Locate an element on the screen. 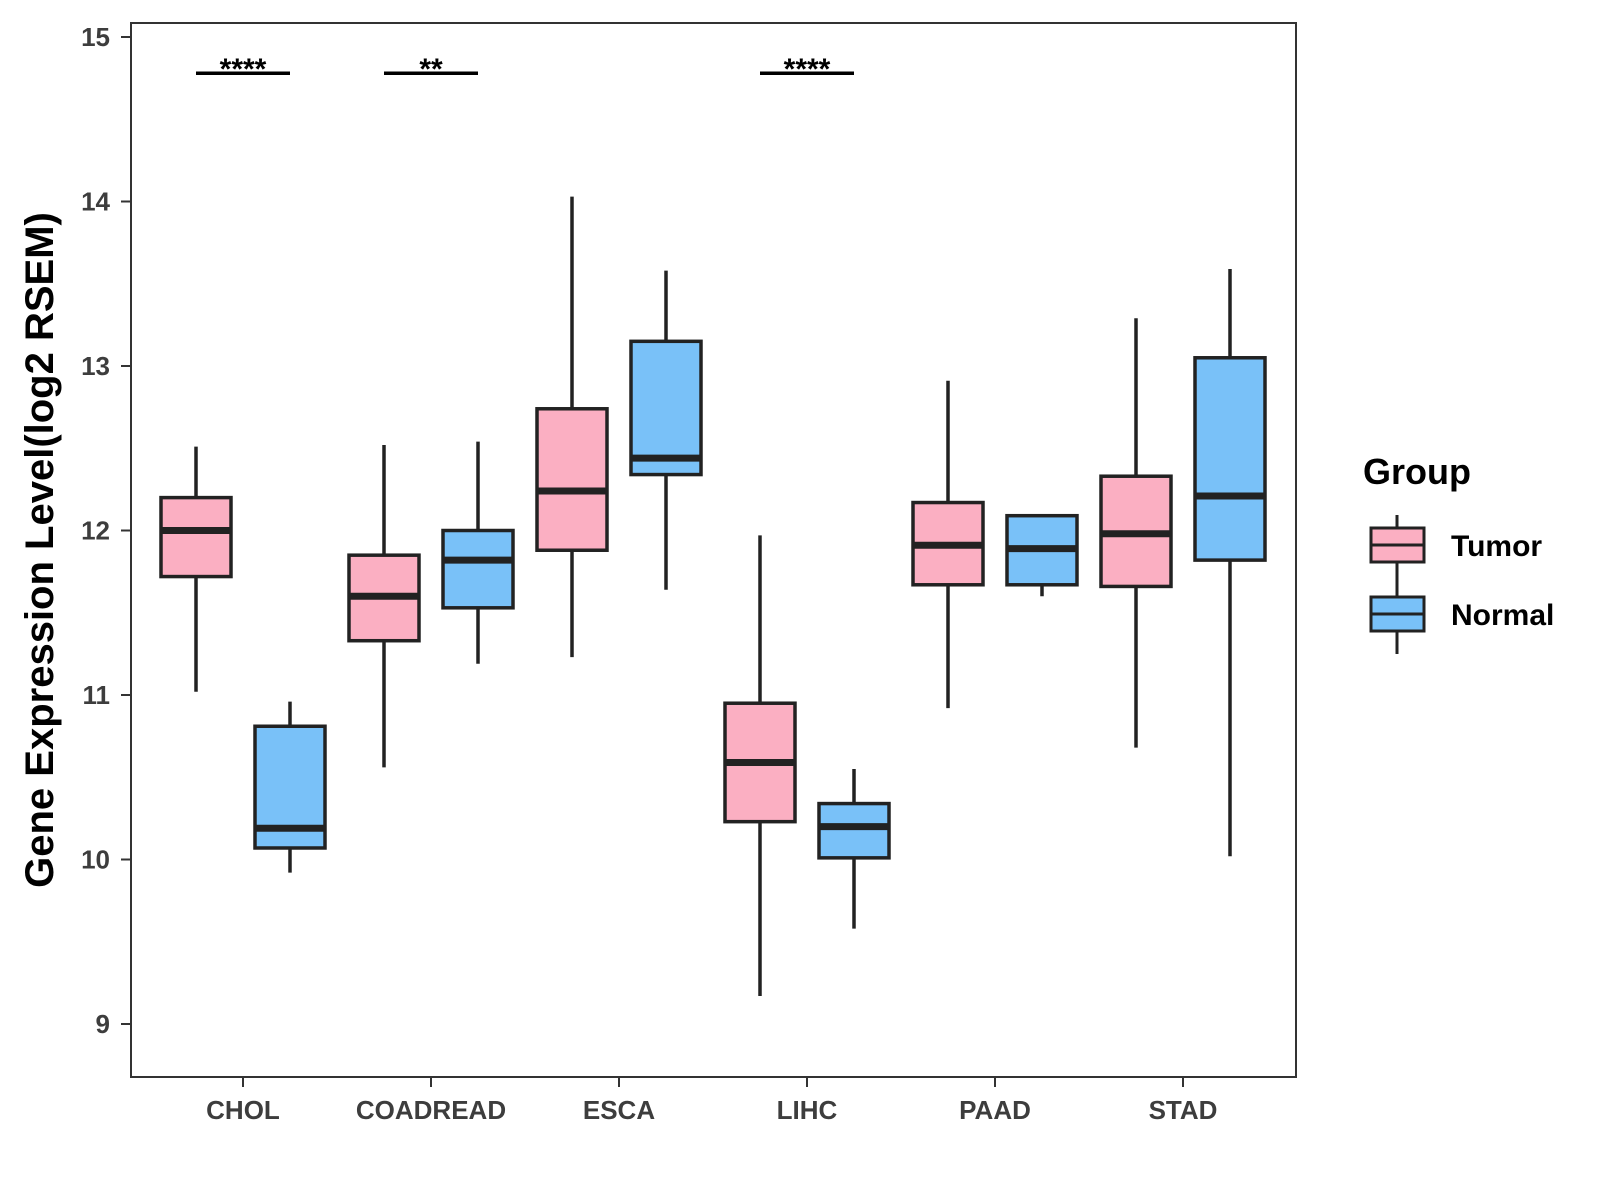 Image resolution: width=1600 pixels, height=1200 pixels. box-normal-lihc is located at coordinates (854, 849).